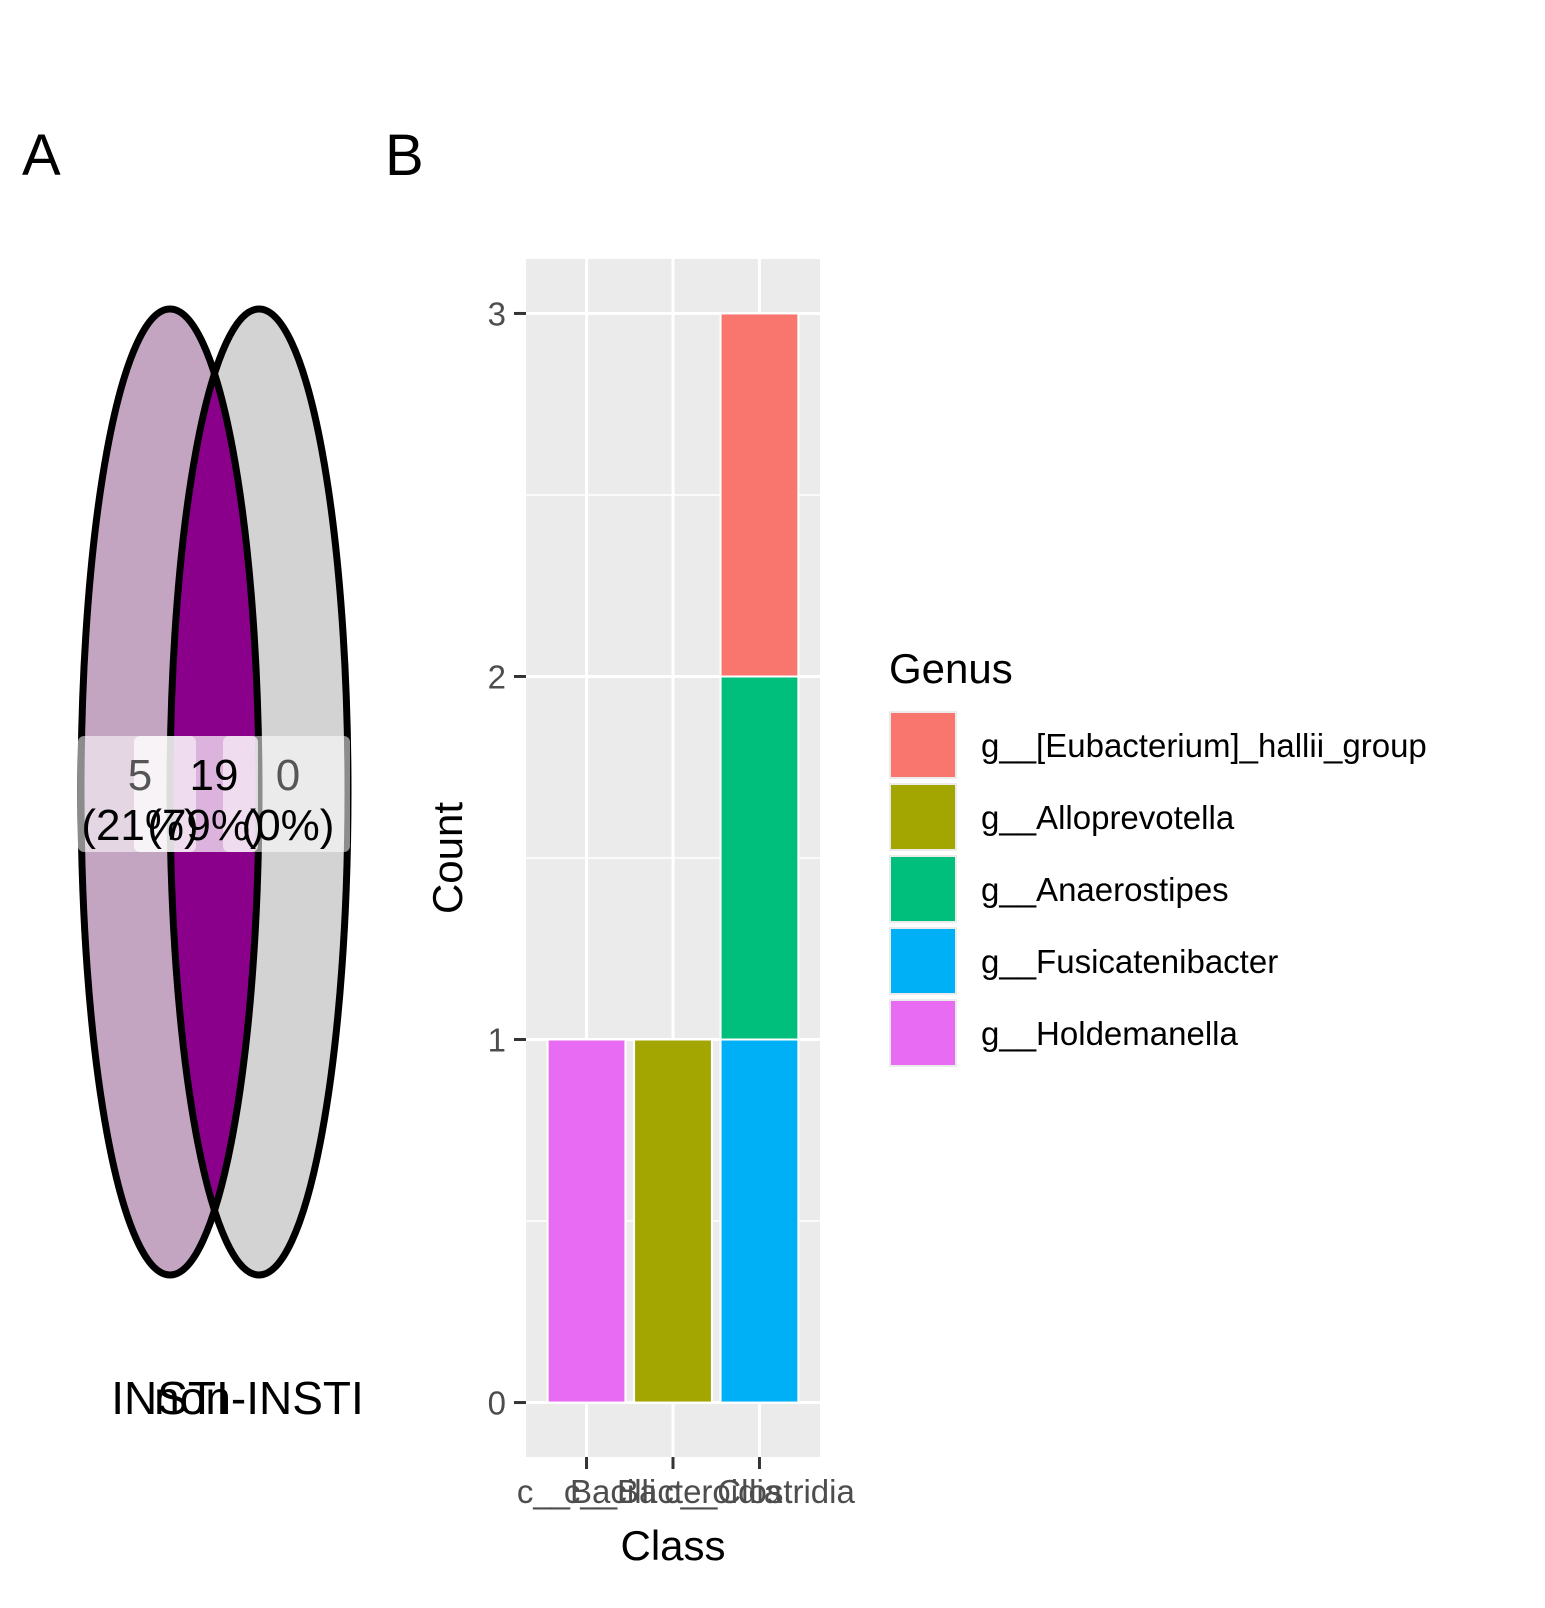  I want to click on venn-region-left-count: 5, so click(140, 775).